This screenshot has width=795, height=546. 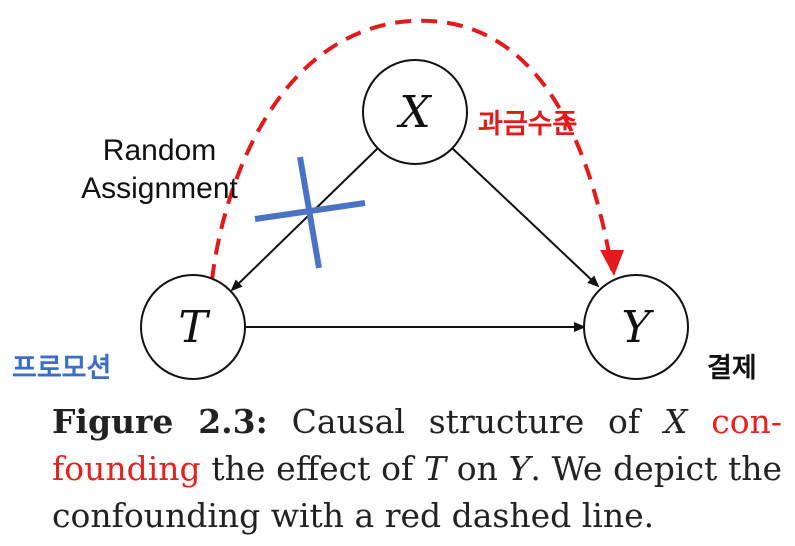 I want to click on cross-mark-icon, so click(x=310, y=212).